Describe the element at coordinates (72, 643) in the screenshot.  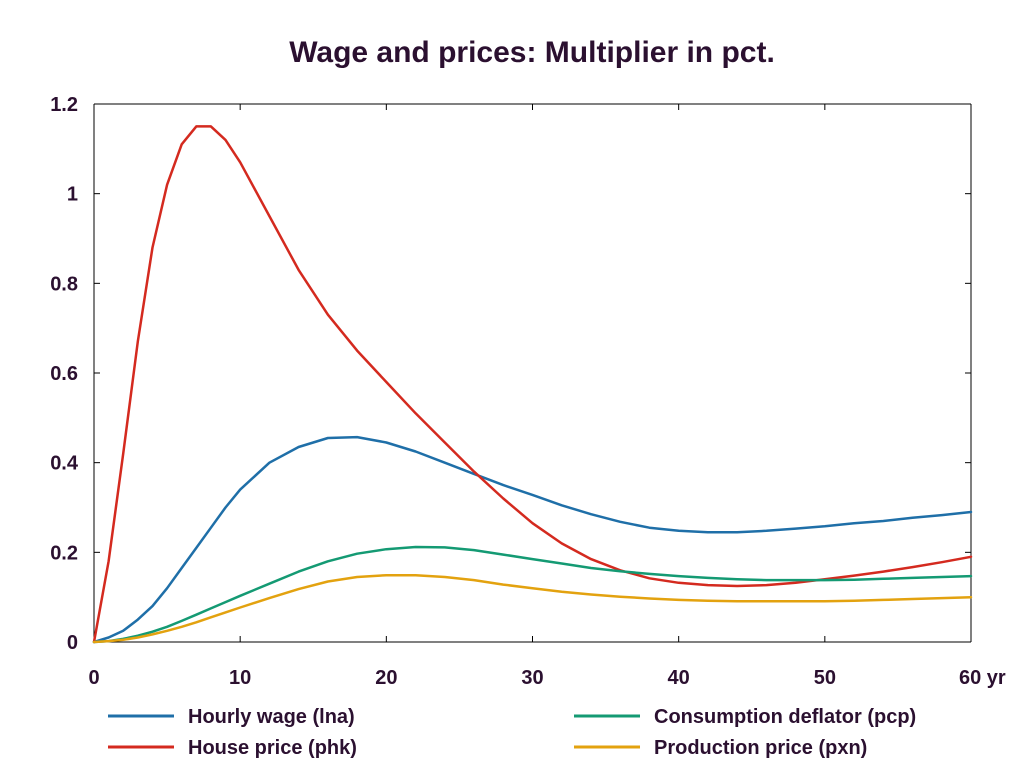
I see `y-tick-label: 0` at that location.